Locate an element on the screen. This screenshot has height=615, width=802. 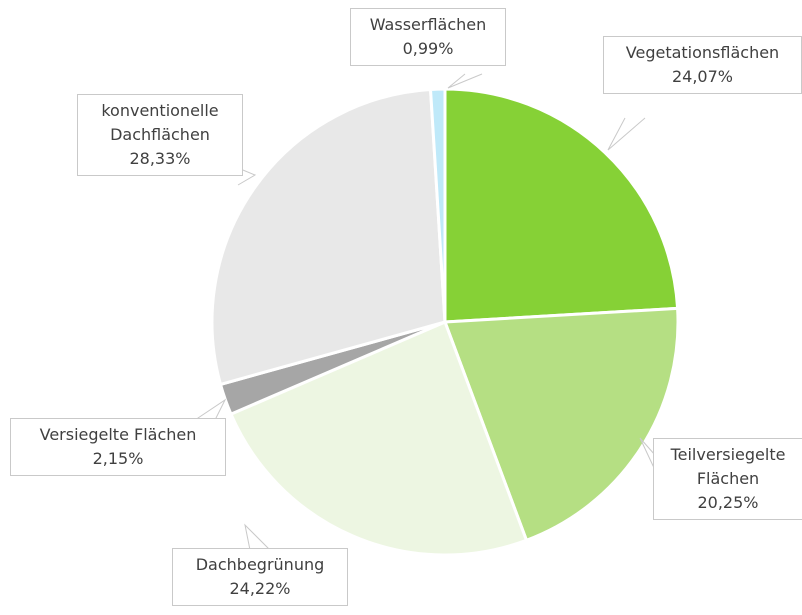
label-name: Wasserflächen is located at coordinates (428, 24).